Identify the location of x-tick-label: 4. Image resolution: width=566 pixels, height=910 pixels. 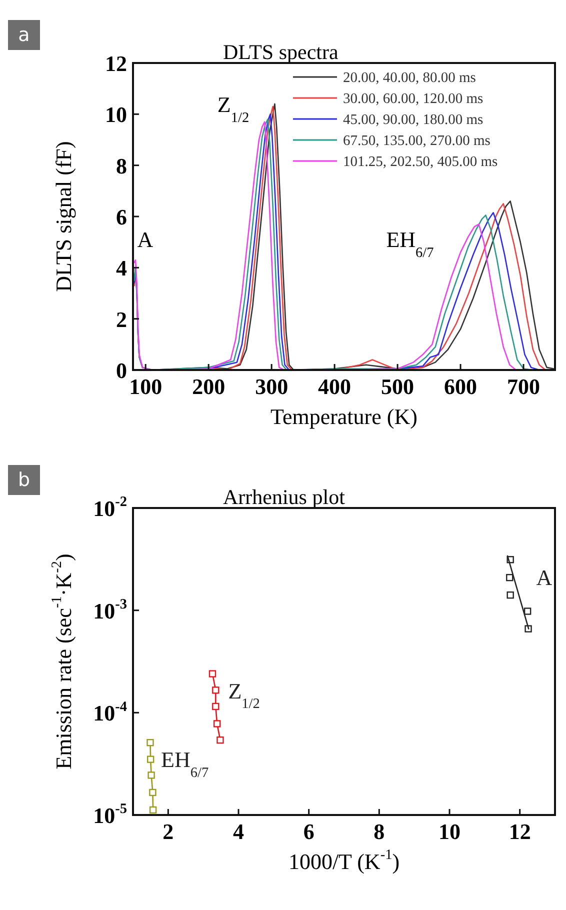
(238, 831).